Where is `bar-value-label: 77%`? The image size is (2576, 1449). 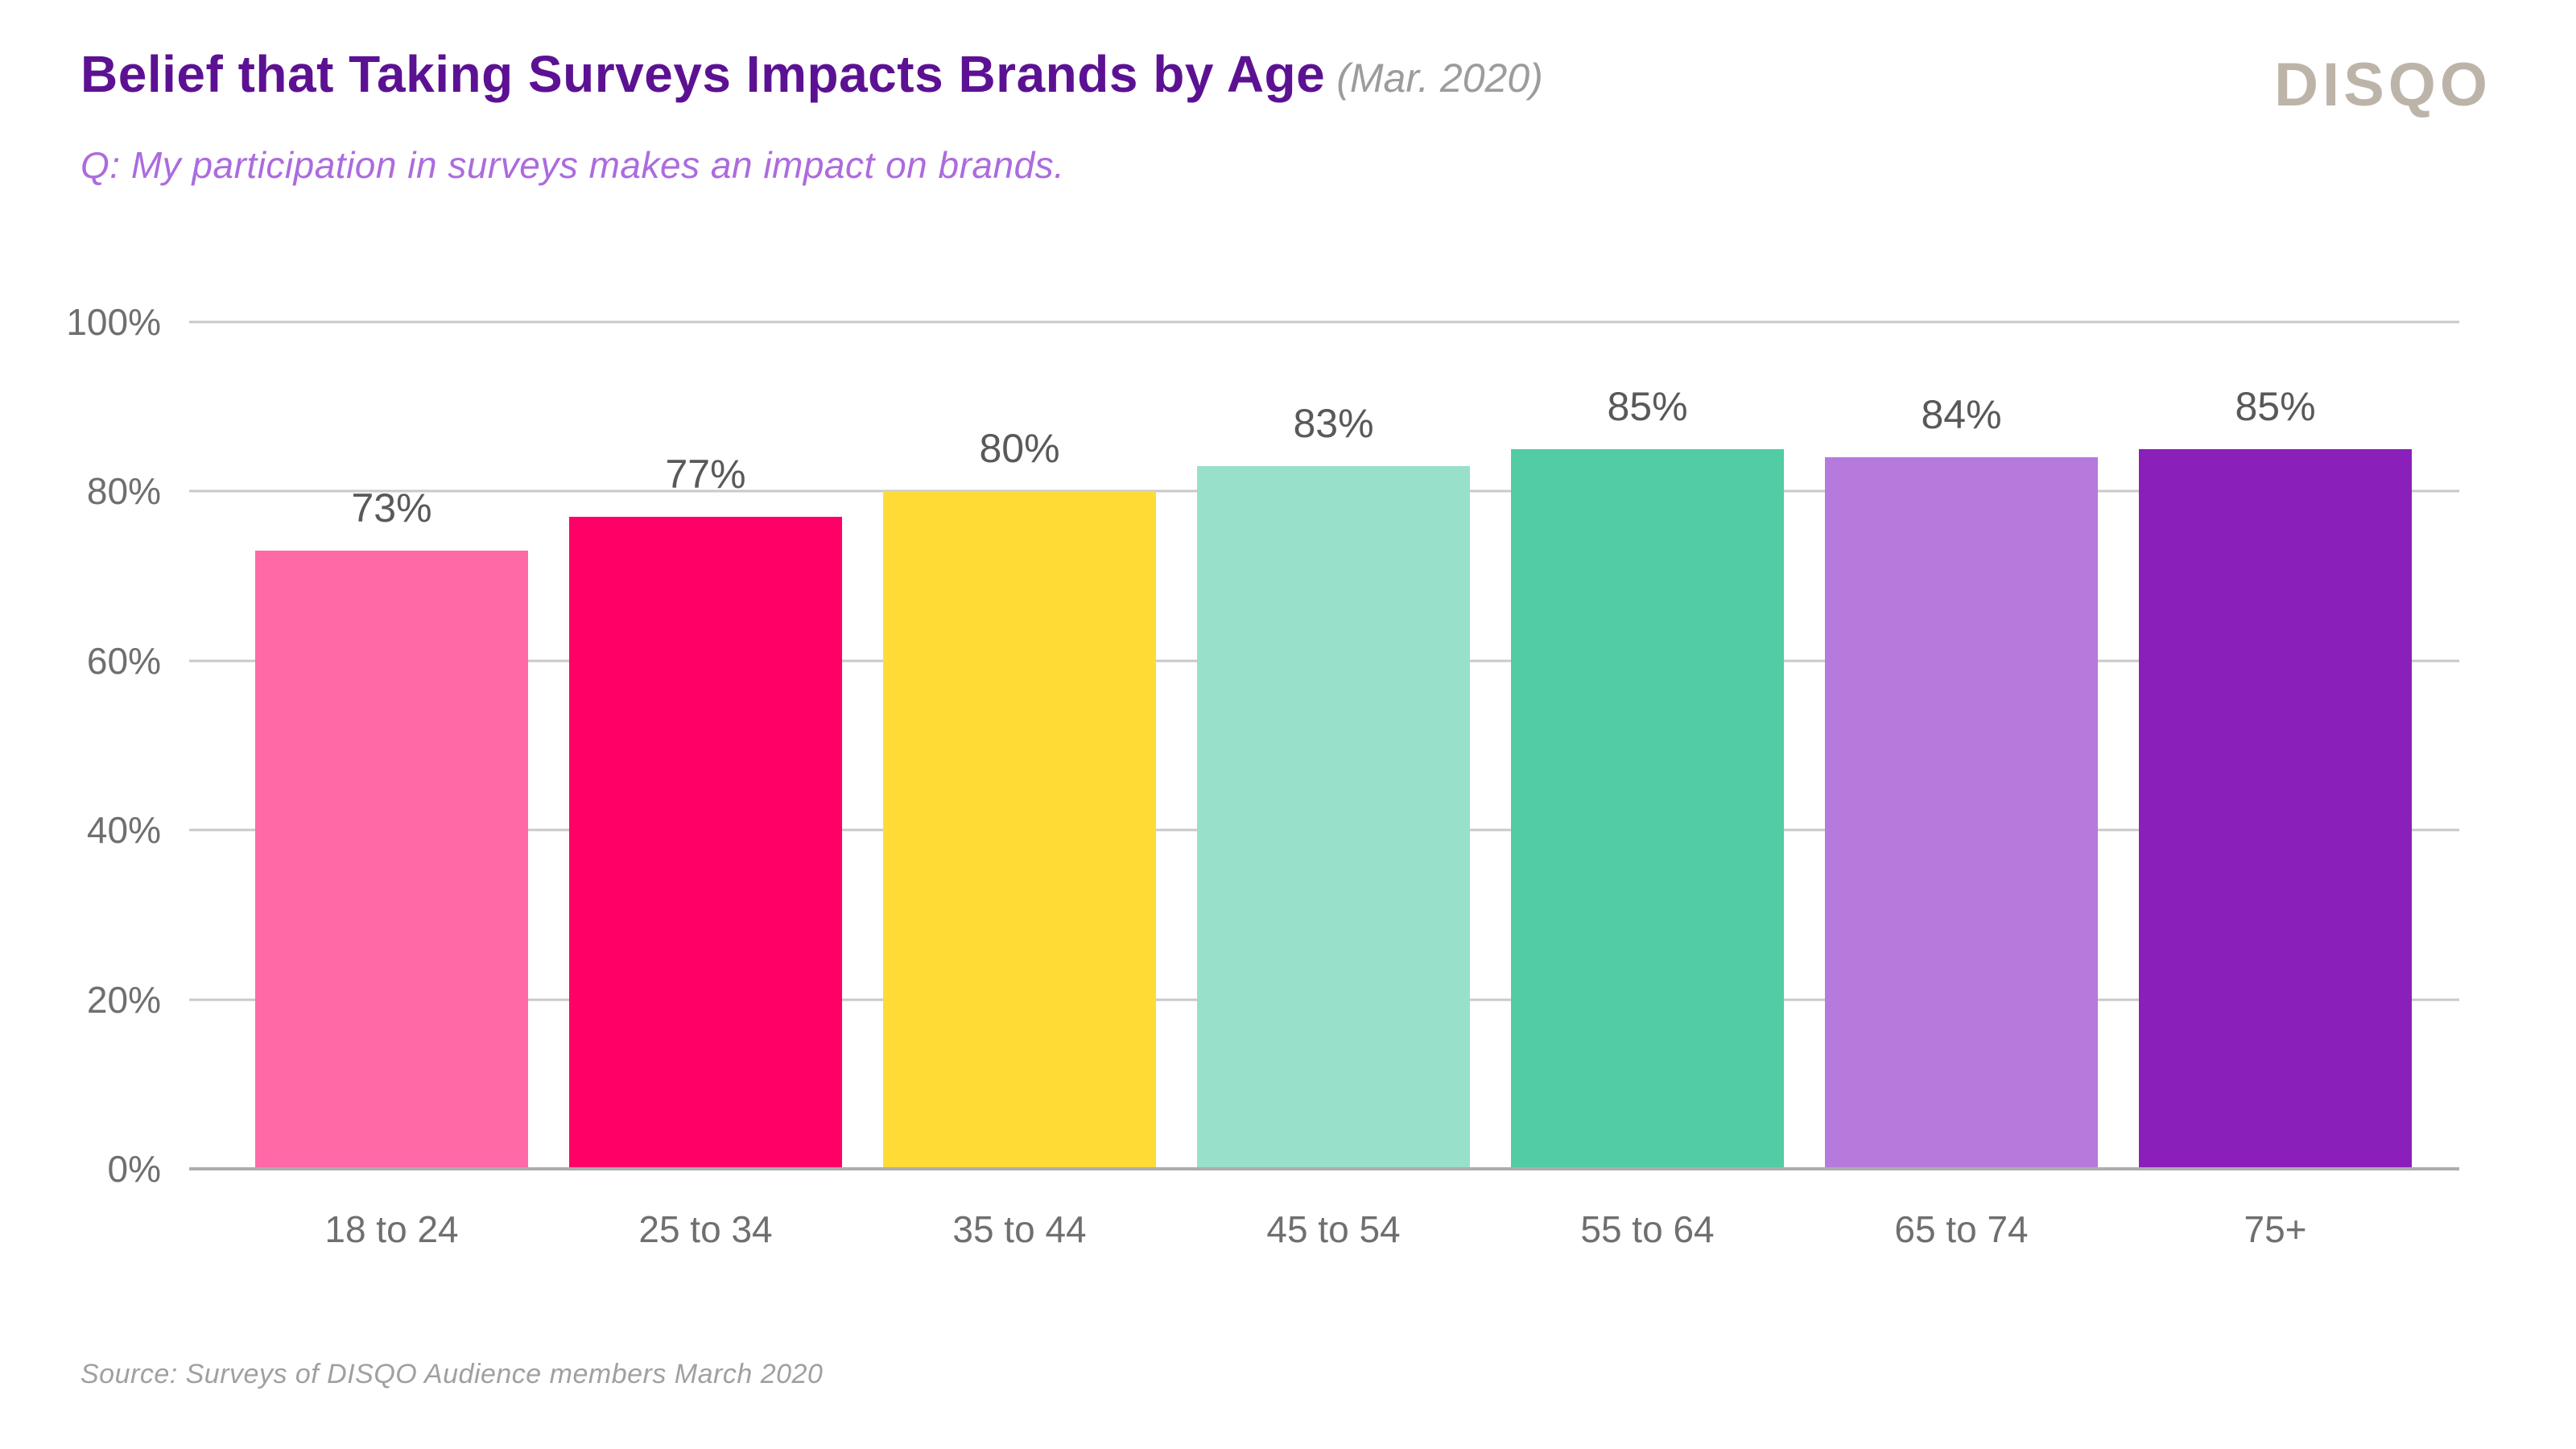
bar-value-label: 77% is located at coordinates (705, 474).